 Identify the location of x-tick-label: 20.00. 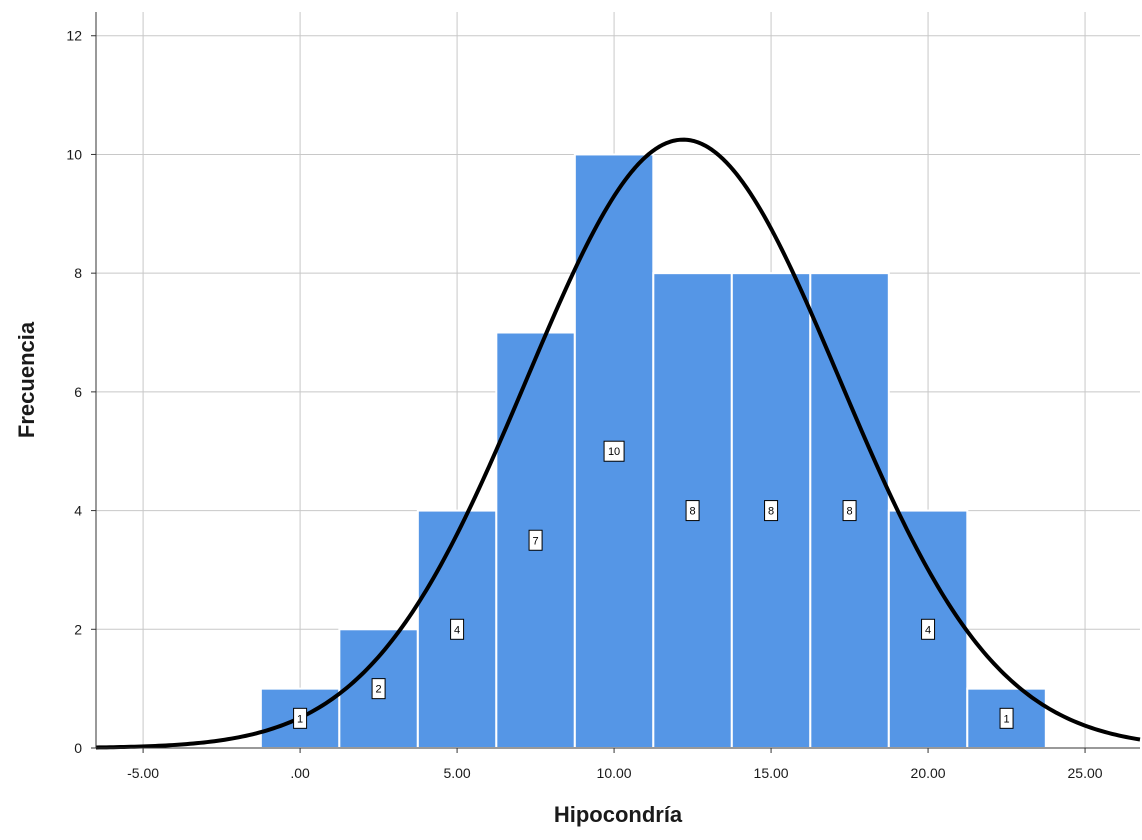
(928, 773).